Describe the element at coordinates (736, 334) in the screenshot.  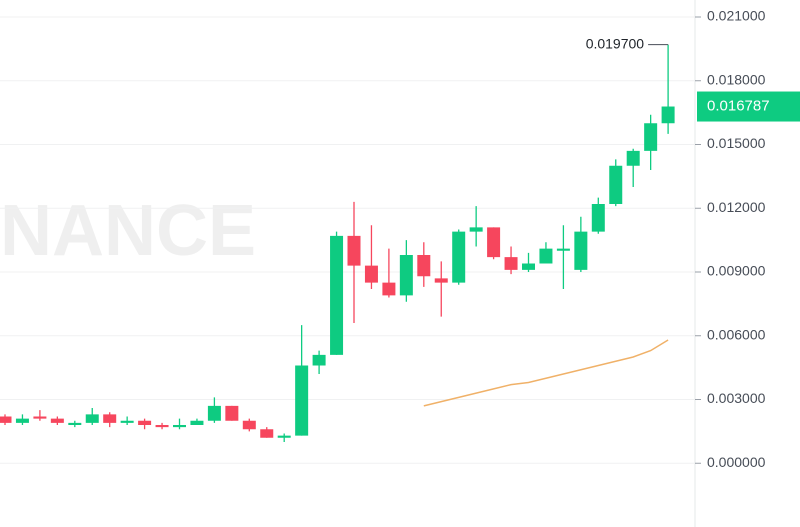
I see `y-tick-label: 0.006000` at that location.